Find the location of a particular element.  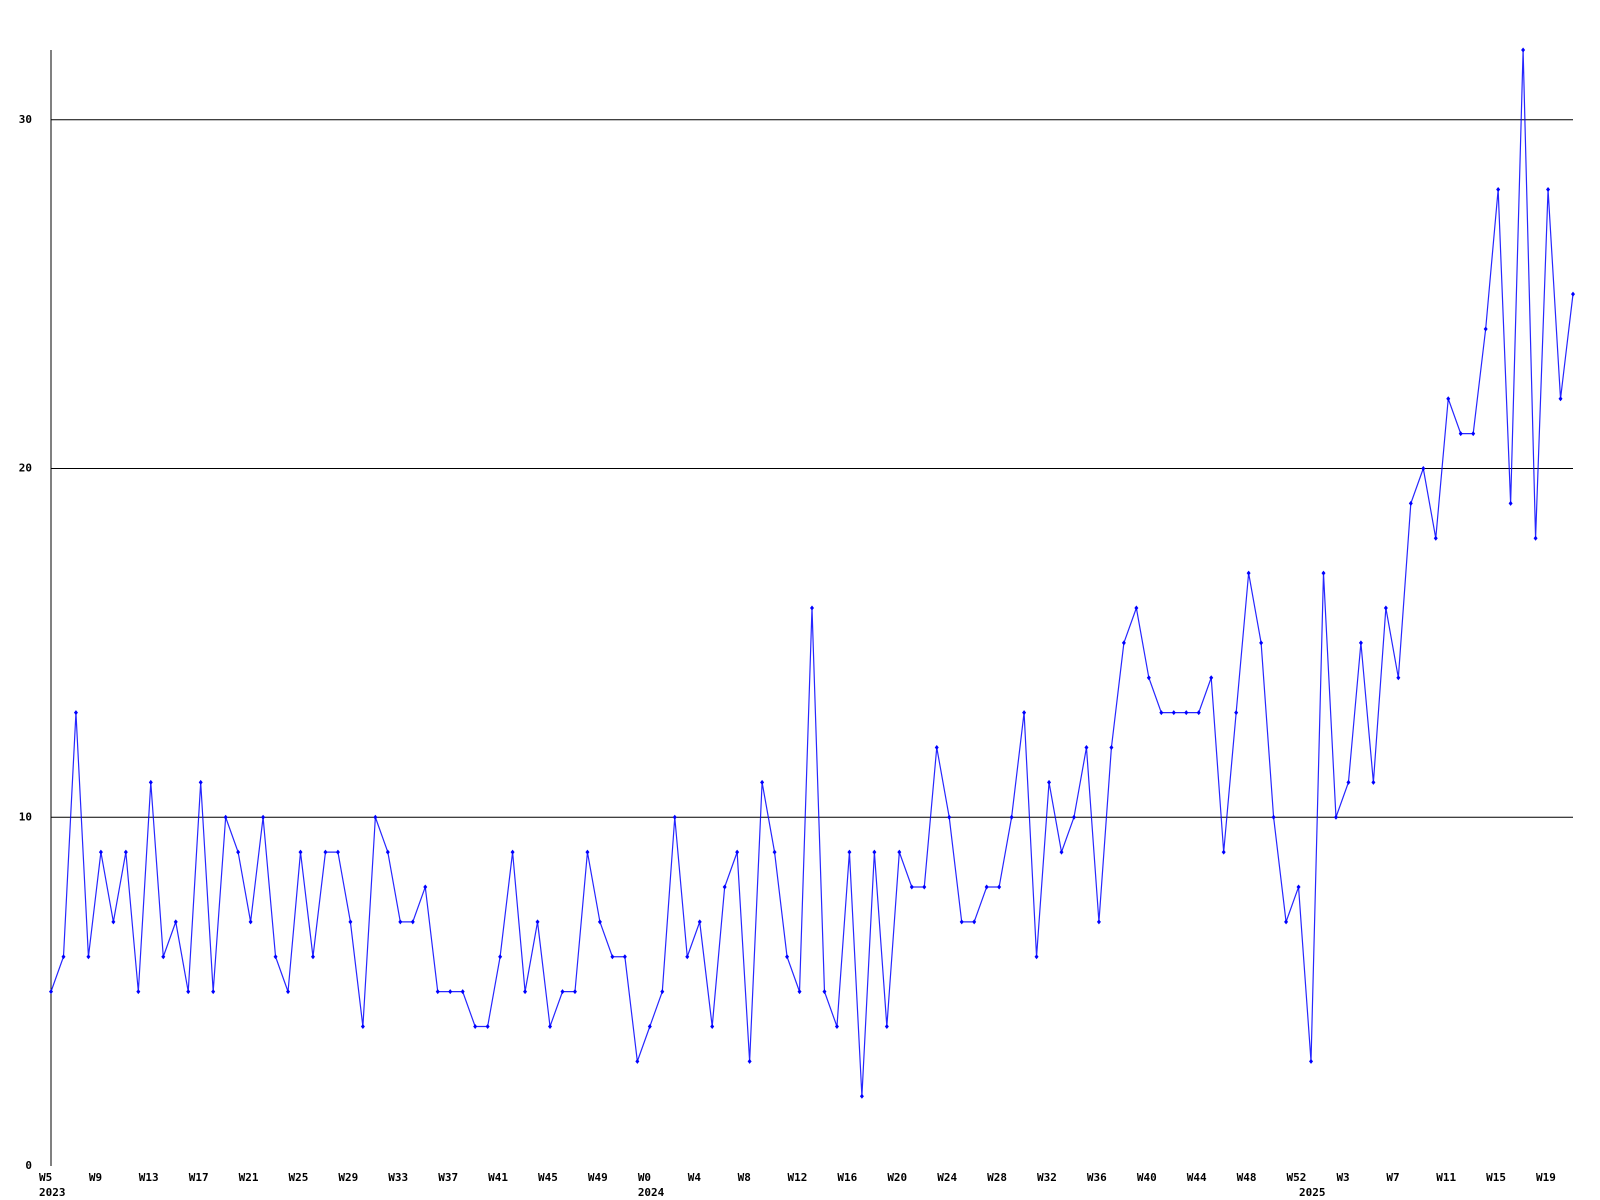

x-tick-label: W33 is located at coordinates (398, 1177).